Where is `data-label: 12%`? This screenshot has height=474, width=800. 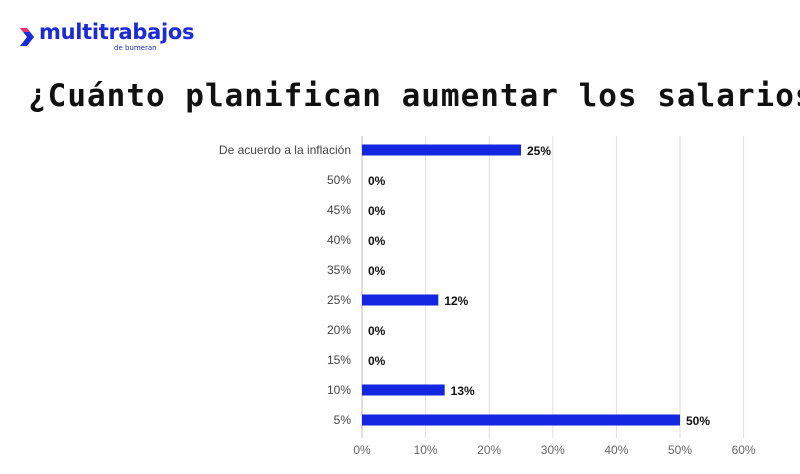
data-label: 12% is located at coordinates (456, 301).